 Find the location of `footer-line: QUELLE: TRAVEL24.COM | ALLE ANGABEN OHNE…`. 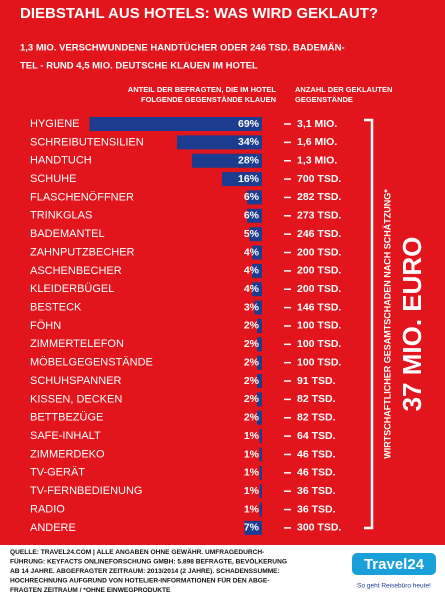

footer-line: QUELLE: TRAVEL24.COM | ALLE ANGABEN OHNE… is located at coordinates (137, 552).